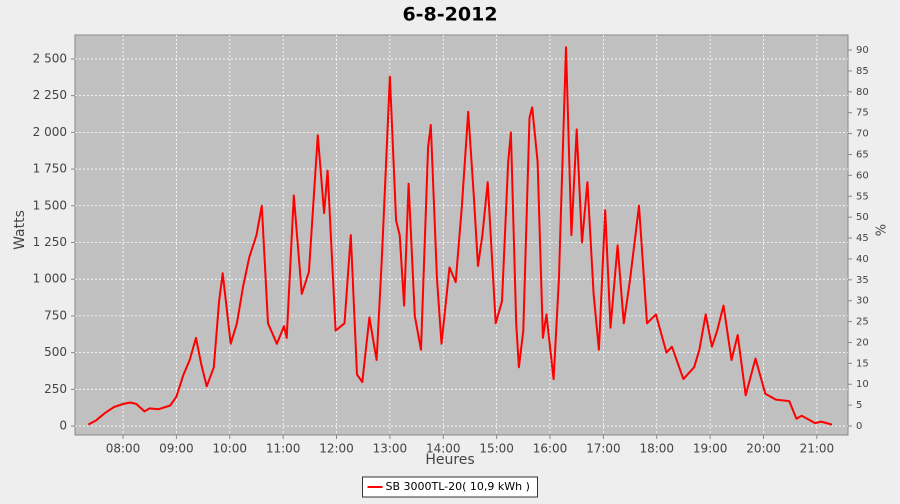  Describe the element at coordinates (55, 352) in the screenshot. I see `y-tick-label: 500` at that location.